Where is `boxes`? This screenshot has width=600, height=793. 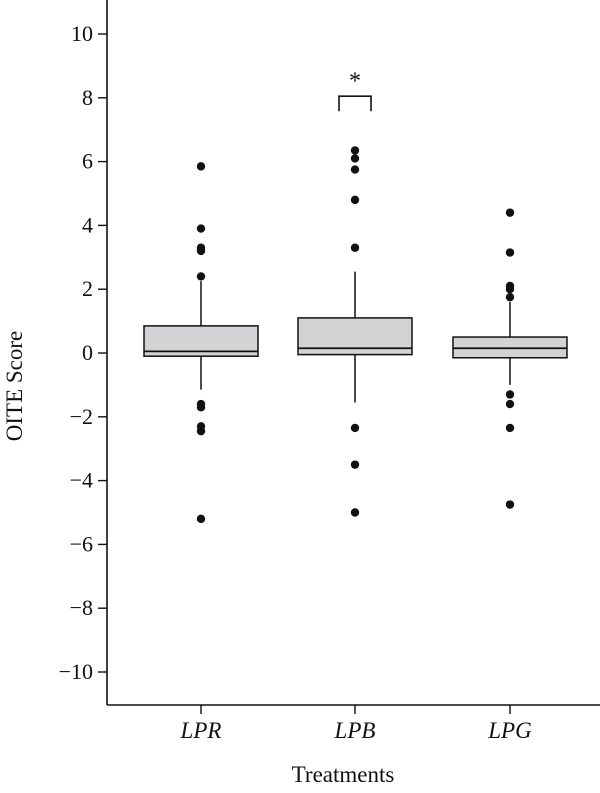 boxes is located at coordinates (355, 337).